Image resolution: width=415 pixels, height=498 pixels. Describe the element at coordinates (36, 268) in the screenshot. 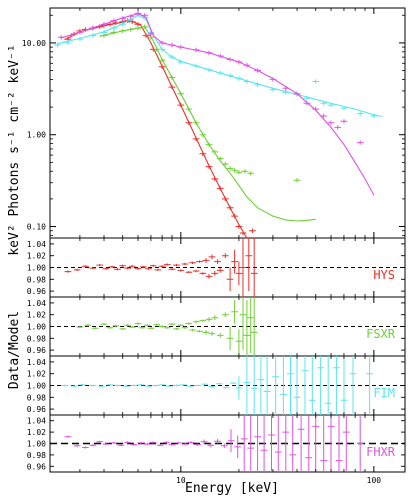

I see `ratio-ytick-label-1-2: 1.00` at that location.